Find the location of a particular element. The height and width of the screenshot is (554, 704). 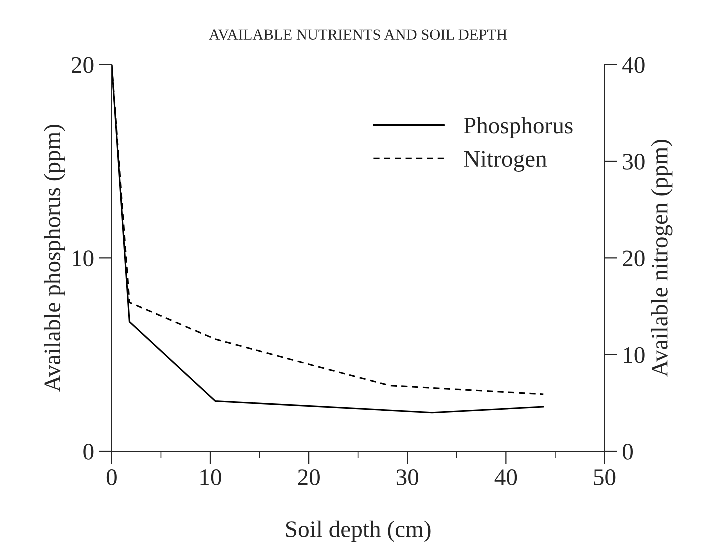

legend-label: Nitrogen is located at coordinates (505, 161).